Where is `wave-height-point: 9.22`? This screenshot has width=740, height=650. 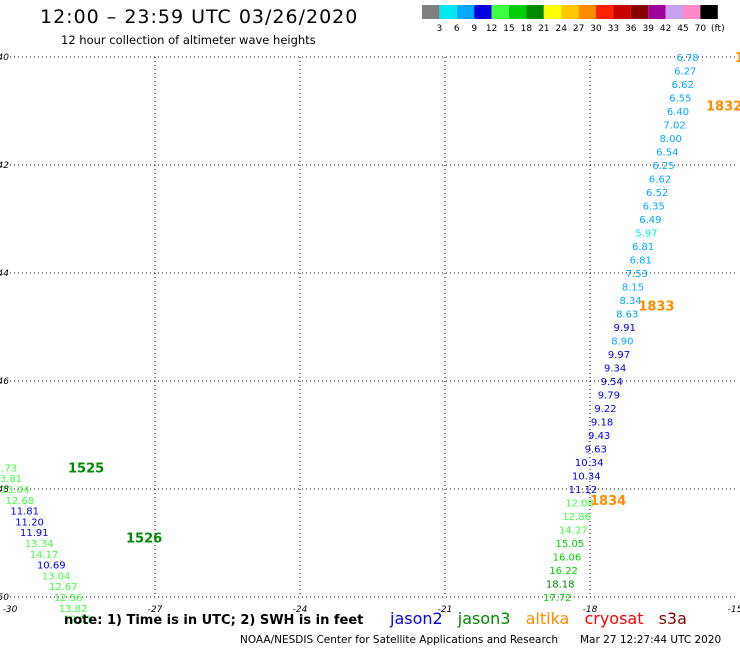 wave-height-point: 9.22 is located at coordinates (605, 409).